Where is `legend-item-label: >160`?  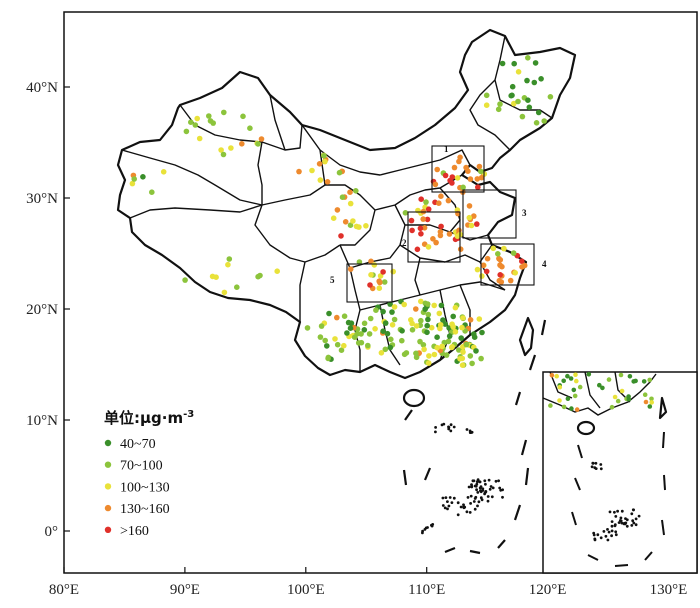
legend-item-label: >160 is located at coordinates (134, 531).